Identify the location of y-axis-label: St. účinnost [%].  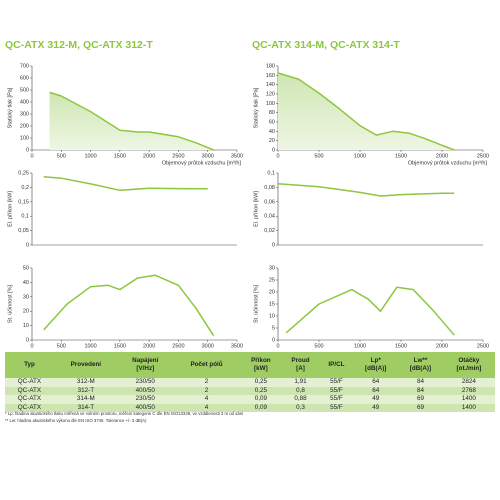
(256, 303).